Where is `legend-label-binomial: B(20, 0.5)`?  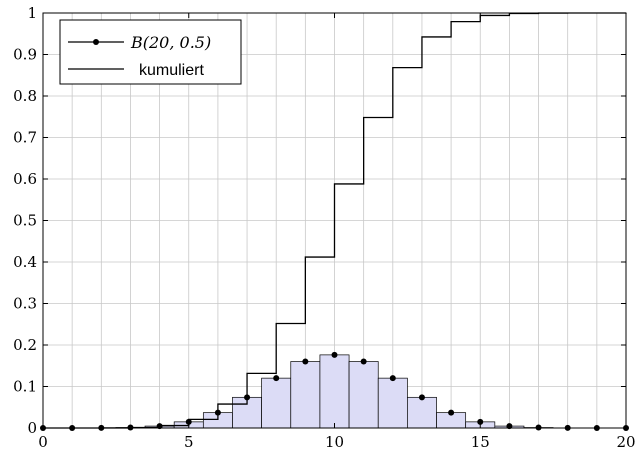 legend-label-binomial: B(20, 0.5) is located at coordinates (170, 42).